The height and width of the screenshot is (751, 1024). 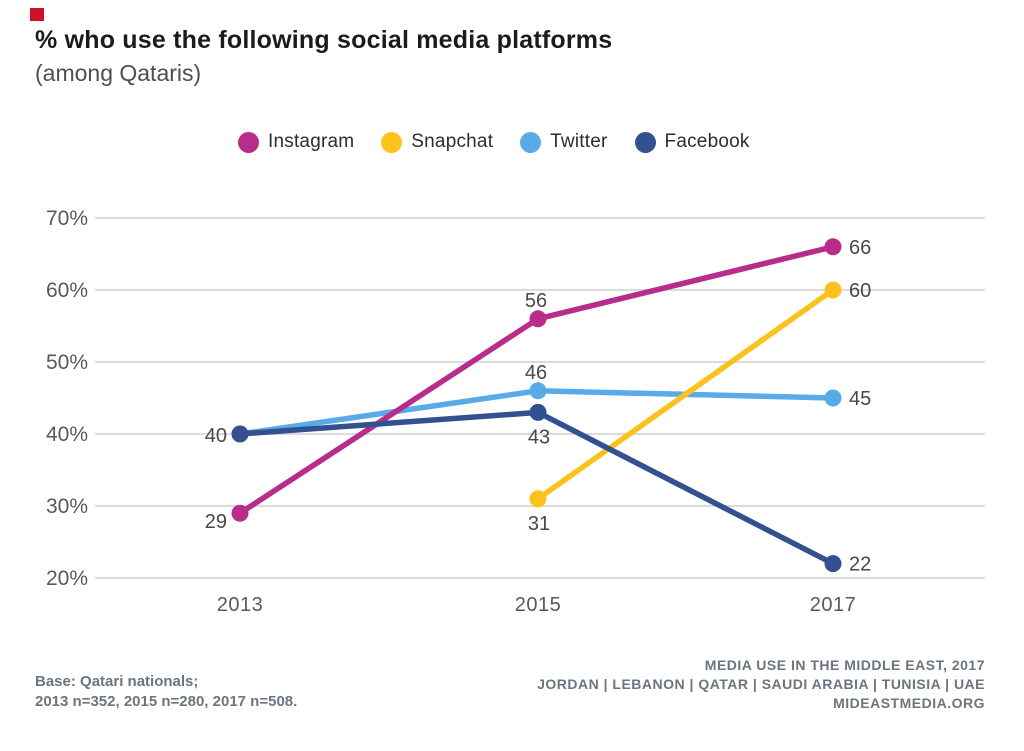 I want to click on legend-label: Facebook, so click(x=707, y=141).